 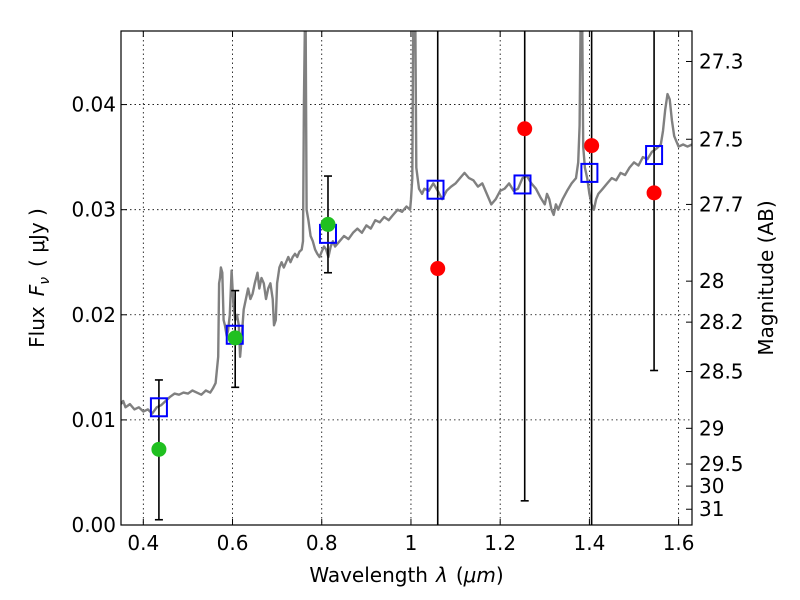 I want to click on mag-tick-label: 27.7, so click(x=721, y=204).